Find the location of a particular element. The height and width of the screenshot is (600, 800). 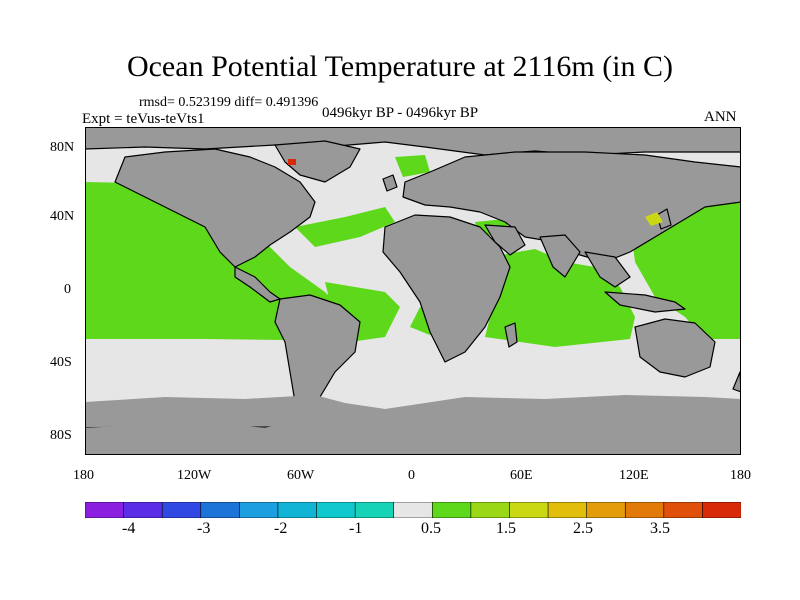

lon-label-180e: 180 is located at coordinates (740, 475).